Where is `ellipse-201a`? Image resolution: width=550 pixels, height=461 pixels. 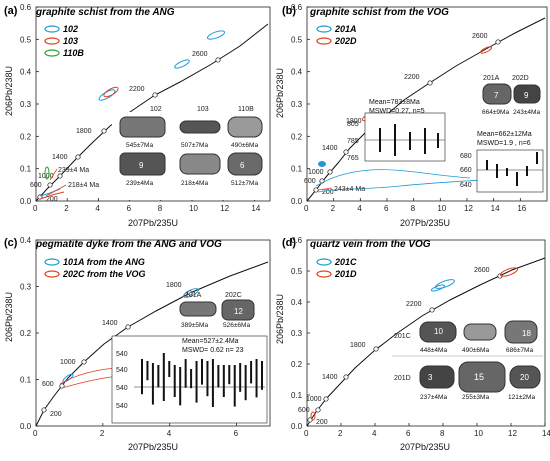
ellipse-201a is located at coordinates (322, 164).